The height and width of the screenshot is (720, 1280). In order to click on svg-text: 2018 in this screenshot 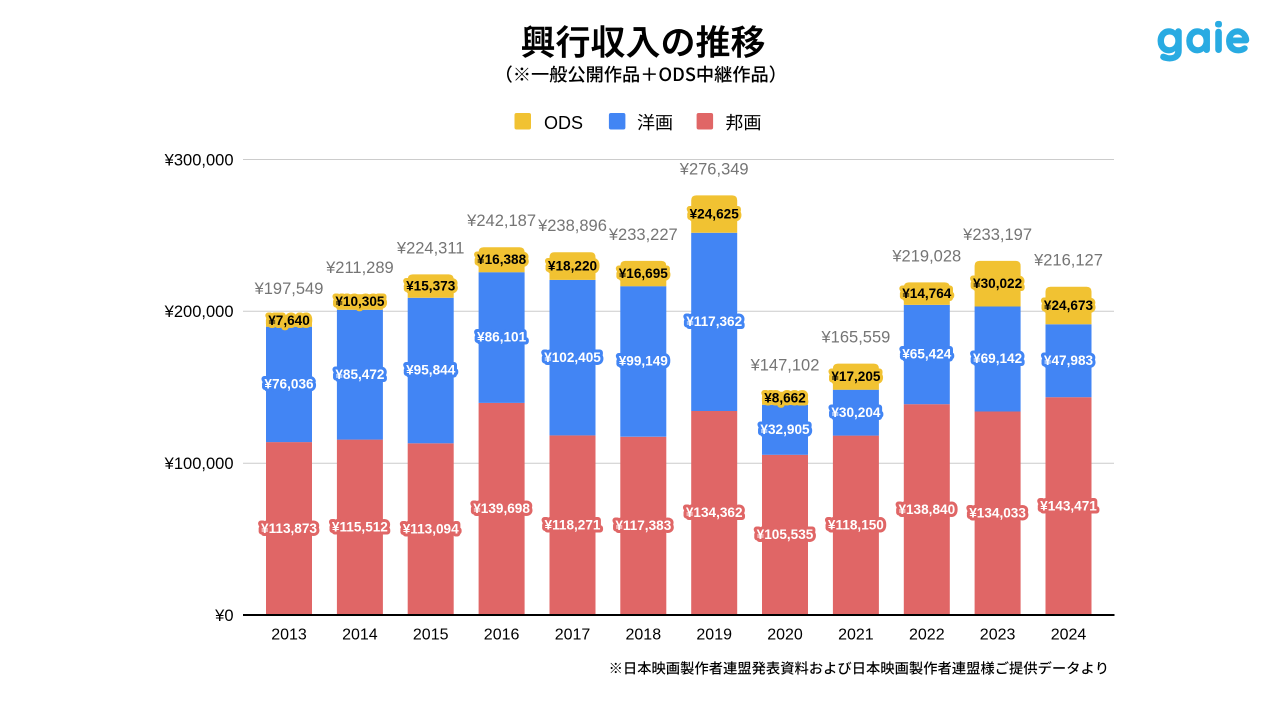, I will do `click(644, 635)`.